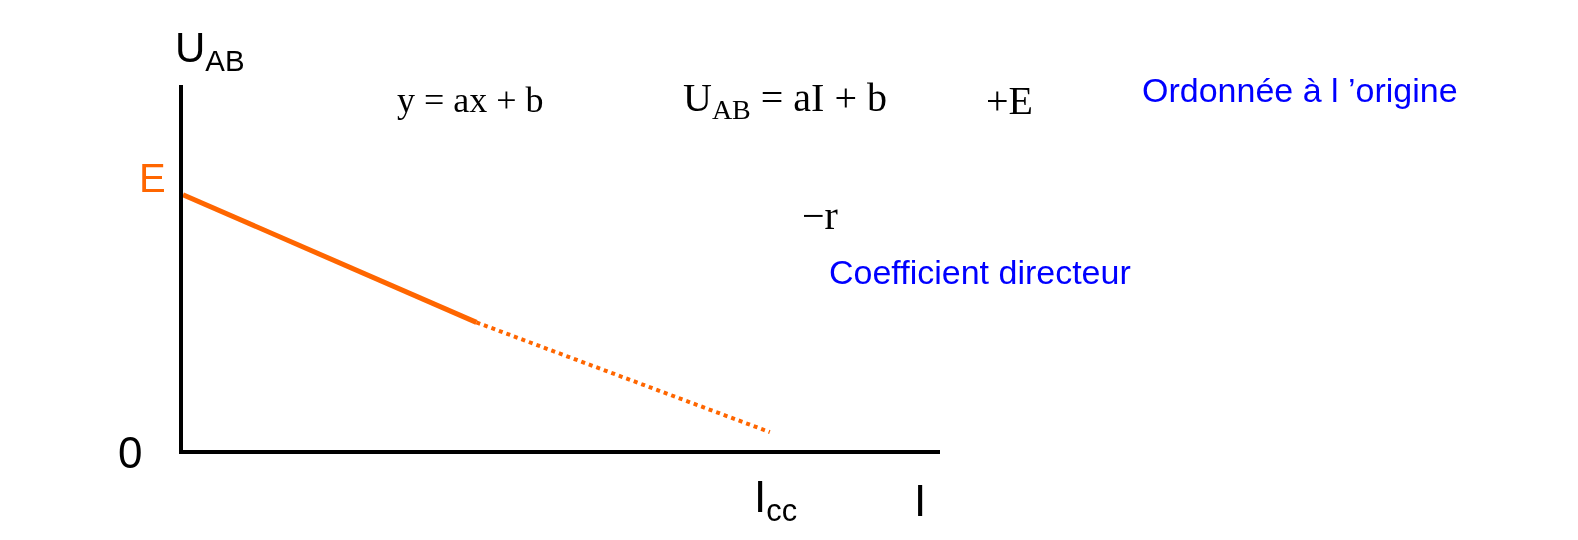 The image size is (1578, 540). I want to click on annotation: Coefficient directeur, so click(980, 272).